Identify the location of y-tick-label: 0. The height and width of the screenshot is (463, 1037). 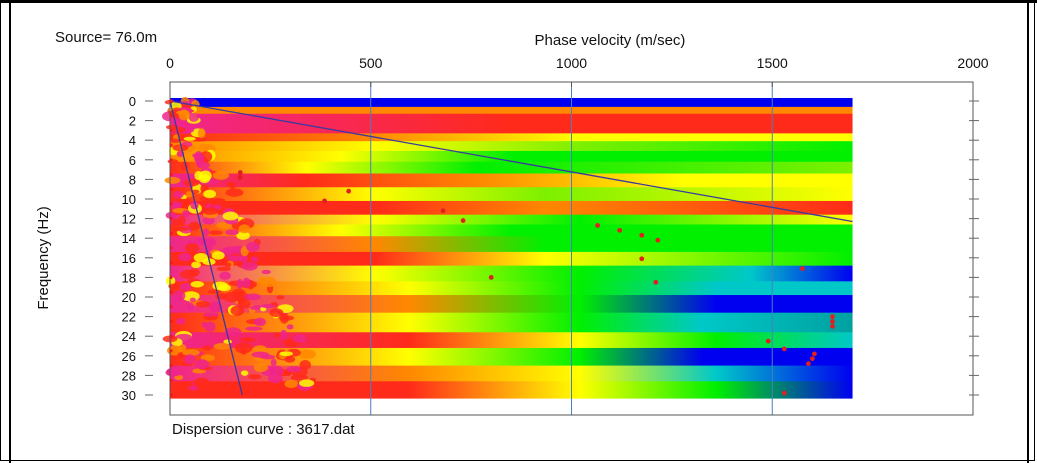
(132, 101).